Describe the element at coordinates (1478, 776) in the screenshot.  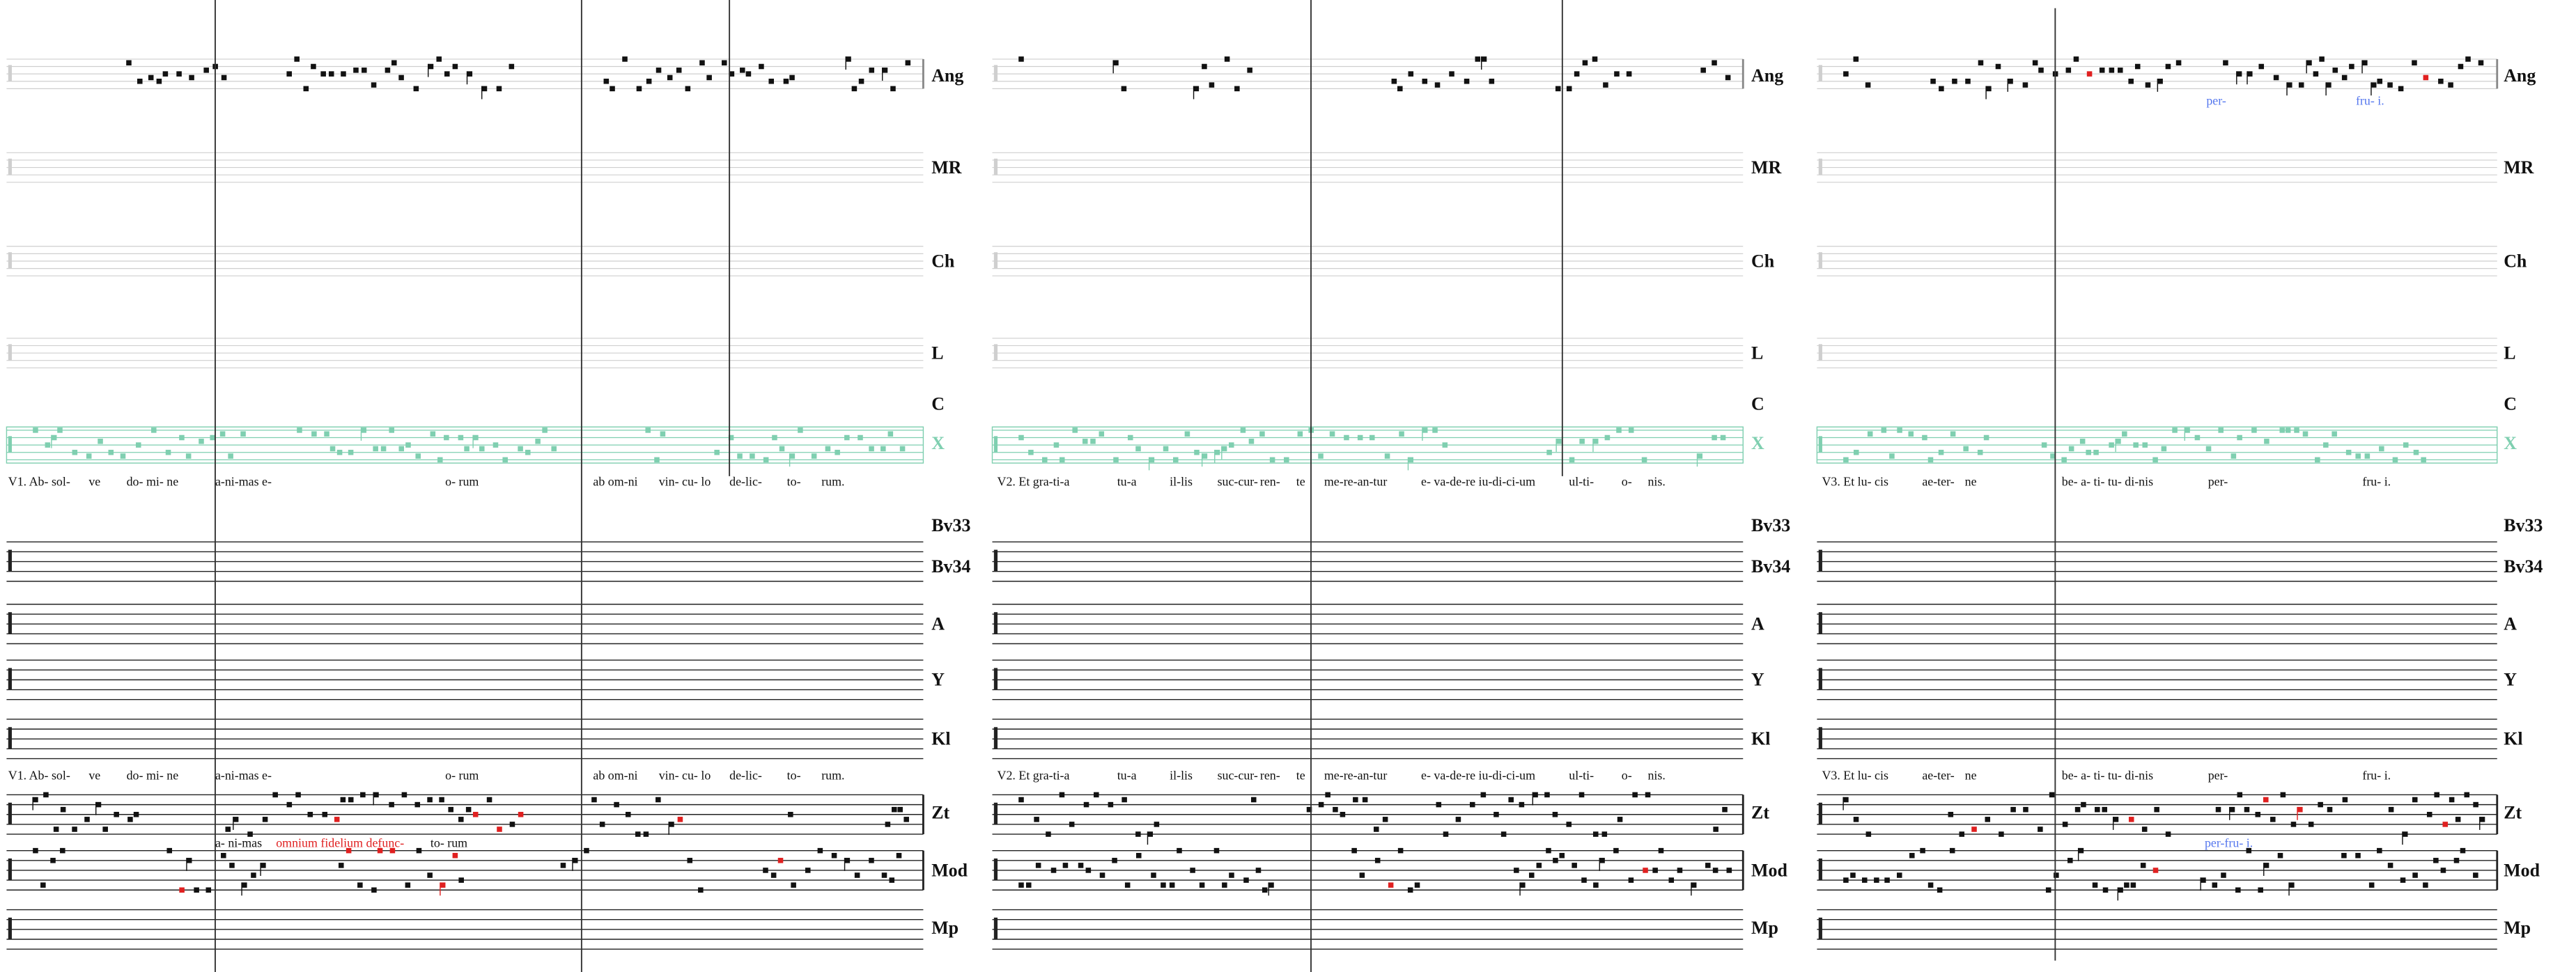
I see `lyric: e- va-de-re iu-di-ci-um` at that location.